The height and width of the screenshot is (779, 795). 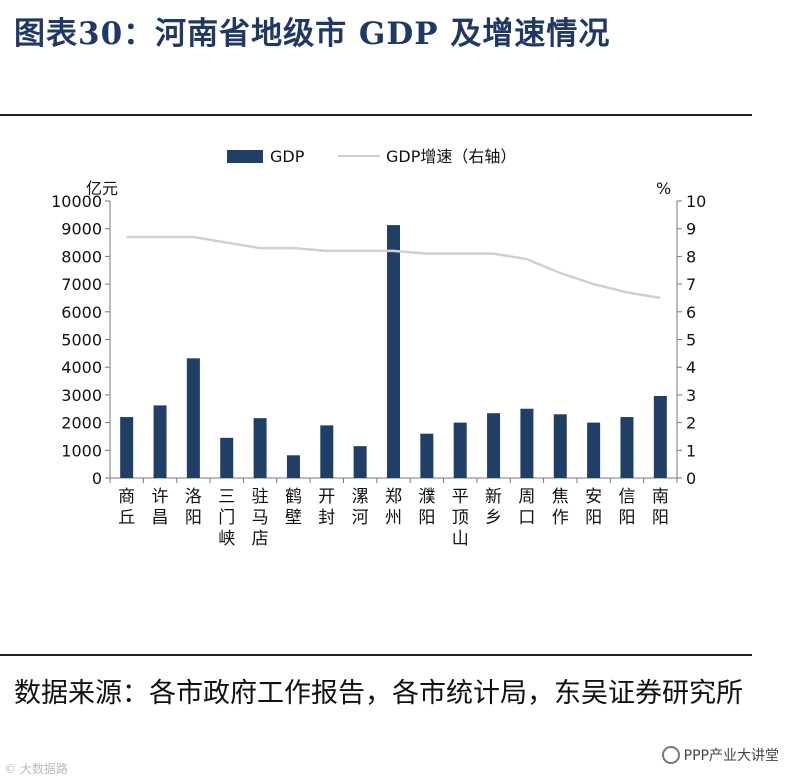 What do you see at coordinates (526, 507) in the screenshot?
I see `x-tick-label: 周口` at bounding box center [526, 507].